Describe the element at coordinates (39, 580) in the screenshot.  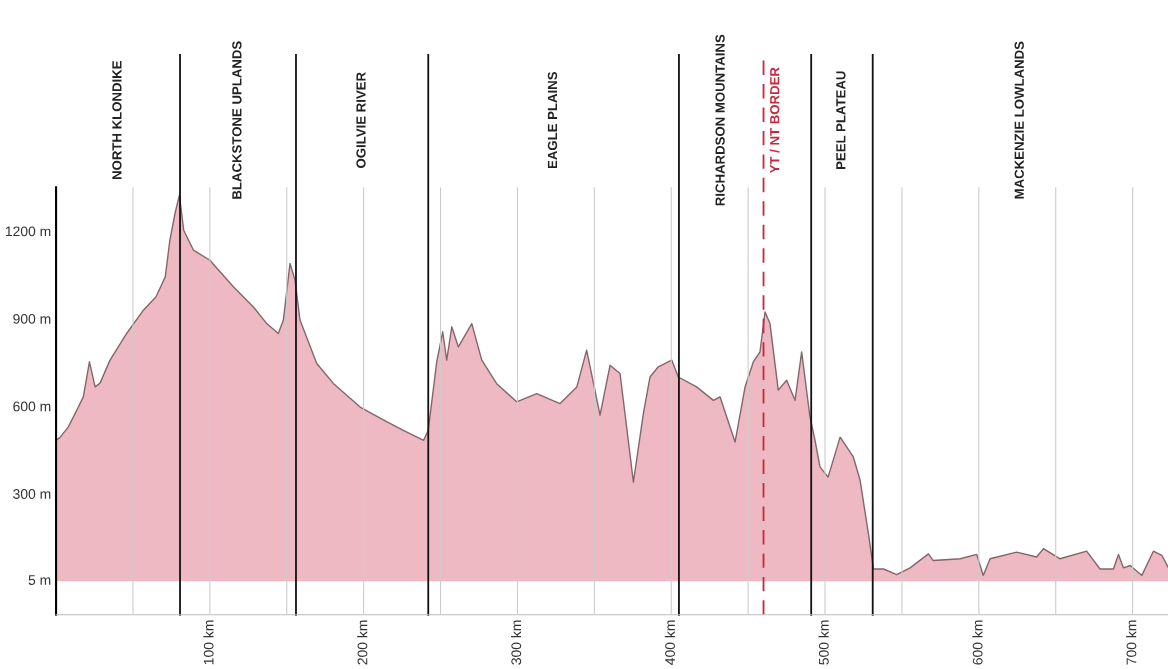
I see `y-tick-label: 5 m` at that location.